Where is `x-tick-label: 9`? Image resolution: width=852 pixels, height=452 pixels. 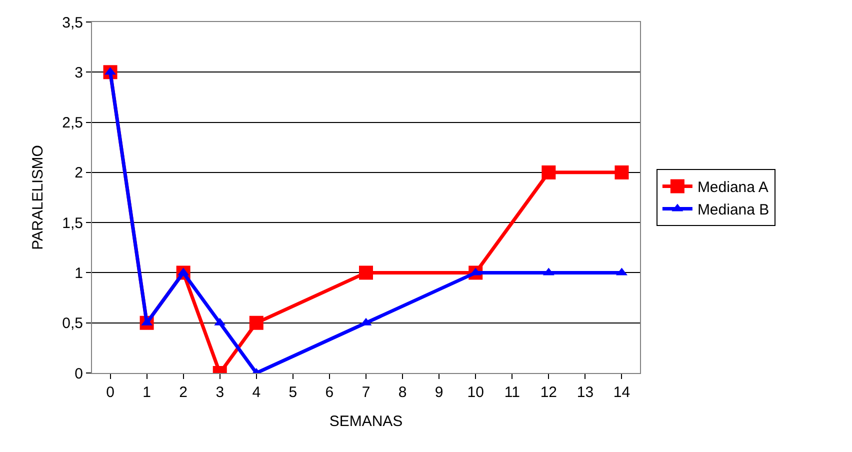
x-tick-label: 9 is located at coordinates (439, 392).